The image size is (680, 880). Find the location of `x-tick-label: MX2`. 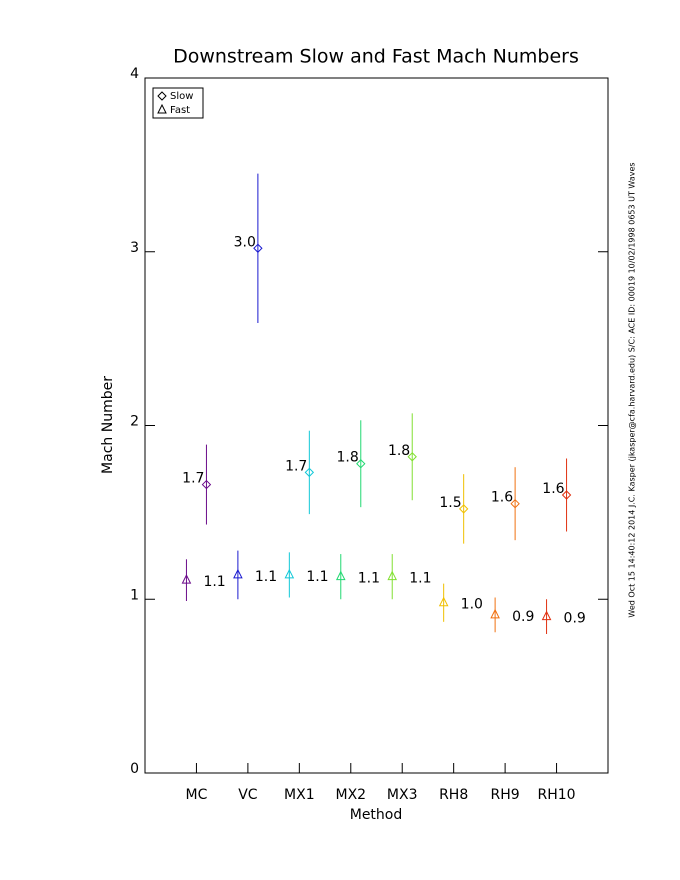

x-tick-label: MX2 is located at coordinates (350, 795).